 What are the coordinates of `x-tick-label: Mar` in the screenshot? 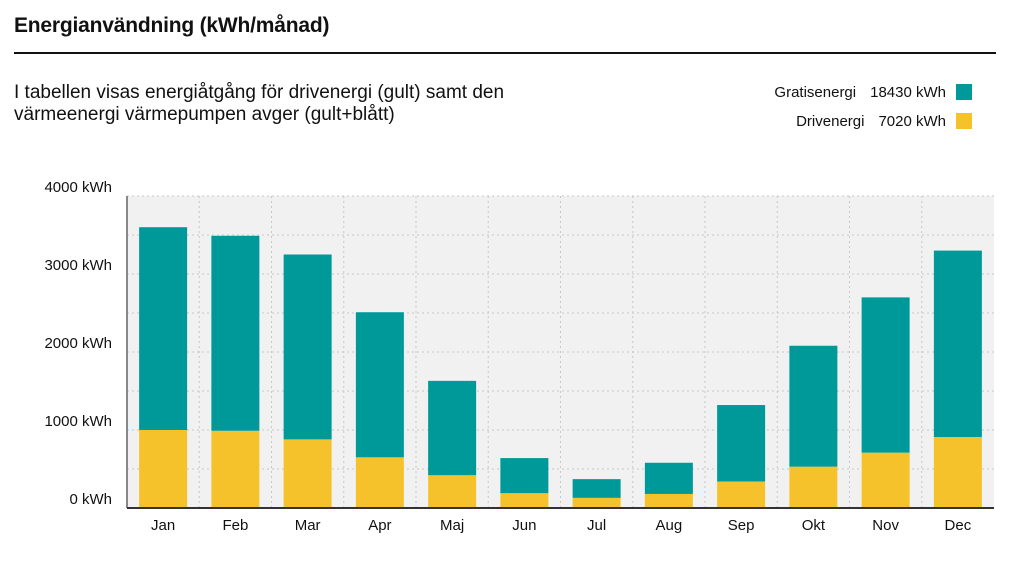 It's located at (308, 525).